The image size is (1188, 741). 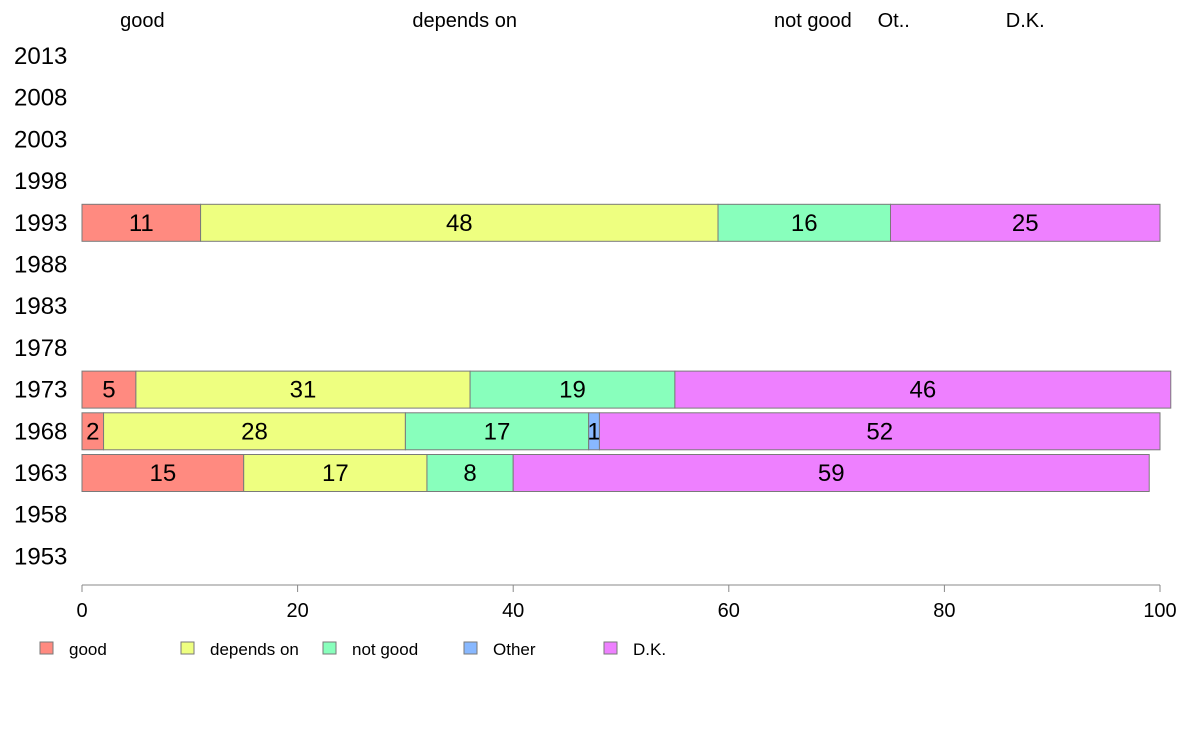 I want to click on bar-label-1973-d-k-: 46, so click(x=922, y=390).